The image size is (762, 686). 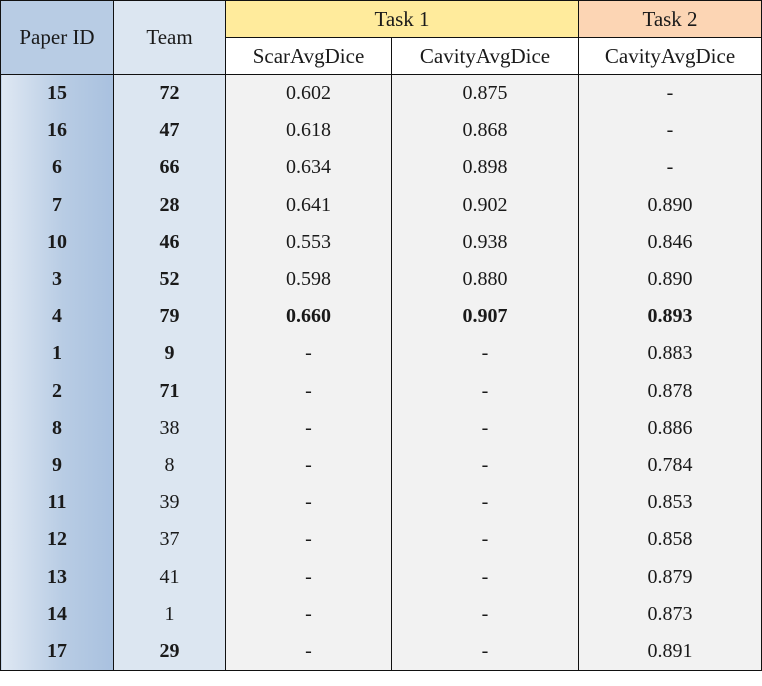 What do you see at coordinates (670, 540) in the screenshot?
I see `cell-task2-cavity-avg-dice: 0.858` at bounding box center [670, 540].